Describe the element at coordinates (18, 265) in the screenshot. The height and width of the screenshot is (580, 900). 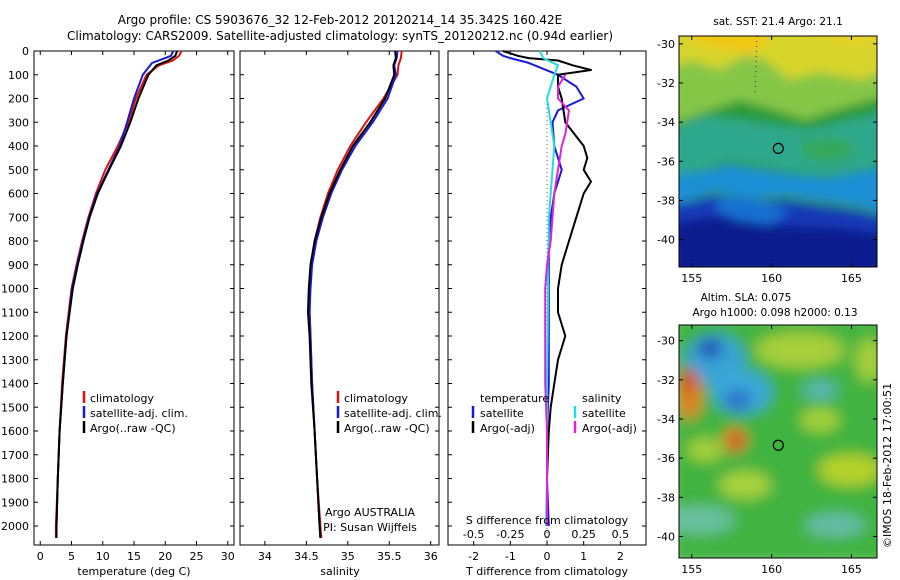
I see `y-tick-label: 900` at that location.